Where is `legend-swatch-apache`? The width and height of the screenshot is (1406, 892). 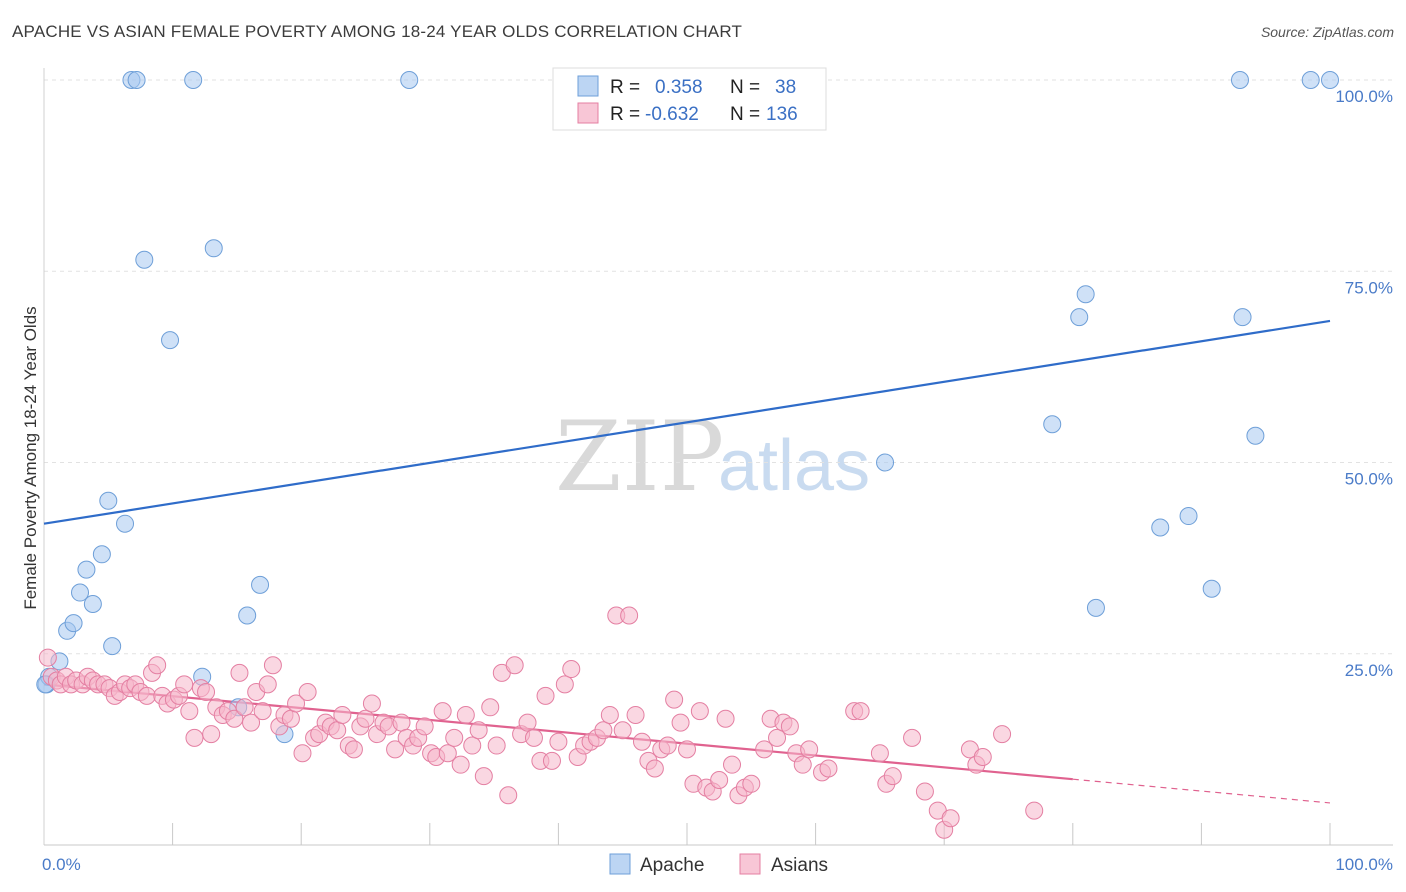 legend-swatch-apache is located at coordinates (588, 86).